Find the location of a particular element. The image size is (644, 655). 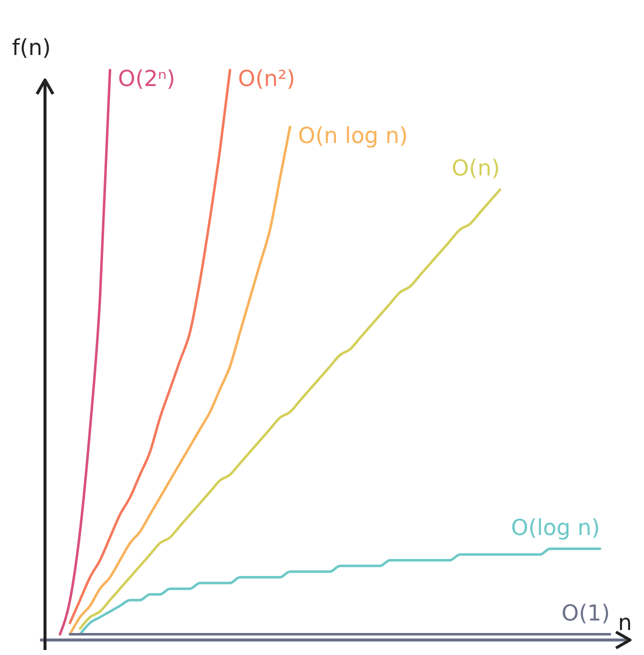

series-label: O(n log n) is located at coordinates (353, 136).